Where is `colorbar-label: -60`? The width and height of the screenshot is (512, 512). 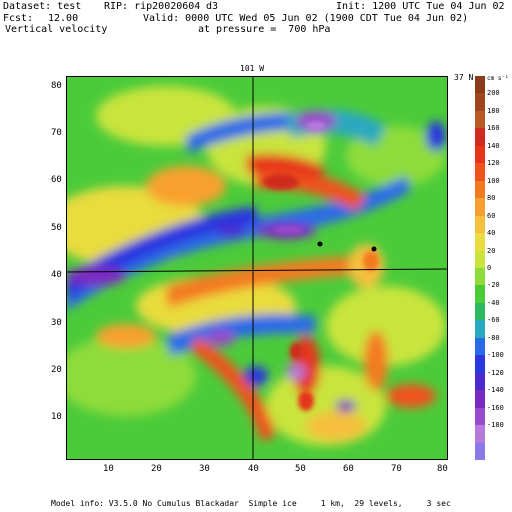 colorbar-label: -60 is located at coordinates (493, 320).